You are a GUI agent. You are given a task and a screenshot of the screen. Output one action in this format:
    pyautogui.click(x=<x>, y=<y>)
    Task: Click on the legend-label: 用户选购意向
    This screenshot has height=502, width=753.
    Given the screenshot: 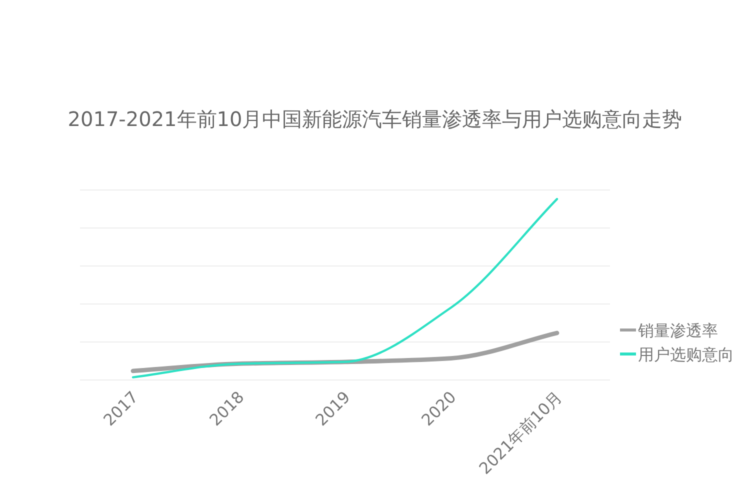 What is the action you would take?
    pyautogui.click(x=686, y=354)
    